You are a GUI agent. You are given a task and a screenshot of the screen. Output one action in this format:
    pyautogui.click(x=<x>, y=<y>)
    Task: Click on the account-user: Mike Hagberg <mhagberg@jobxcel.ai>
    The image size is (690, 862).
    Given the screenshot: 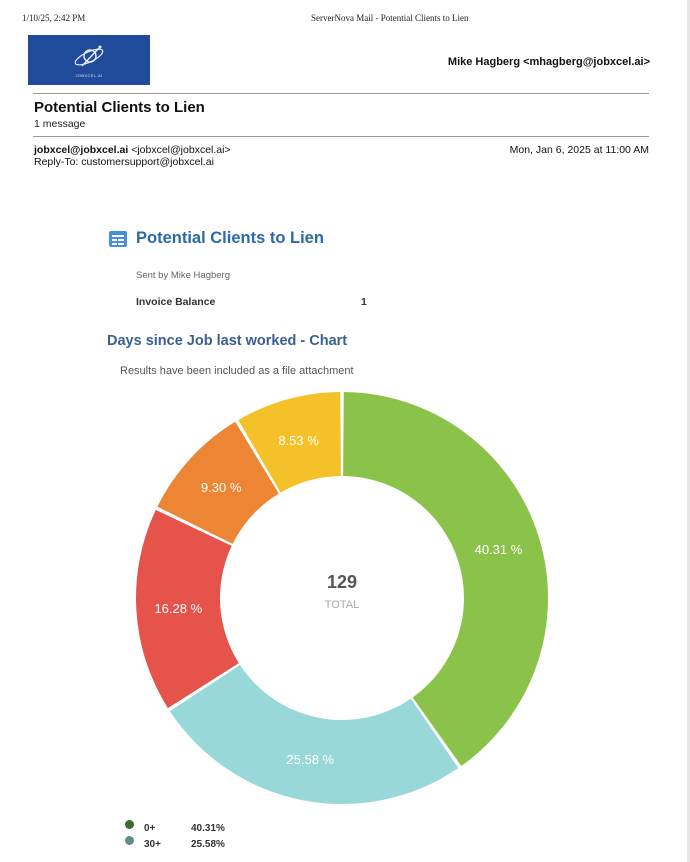 What is the action you would take?
    pyautogui.click(x=548, y=62)
    